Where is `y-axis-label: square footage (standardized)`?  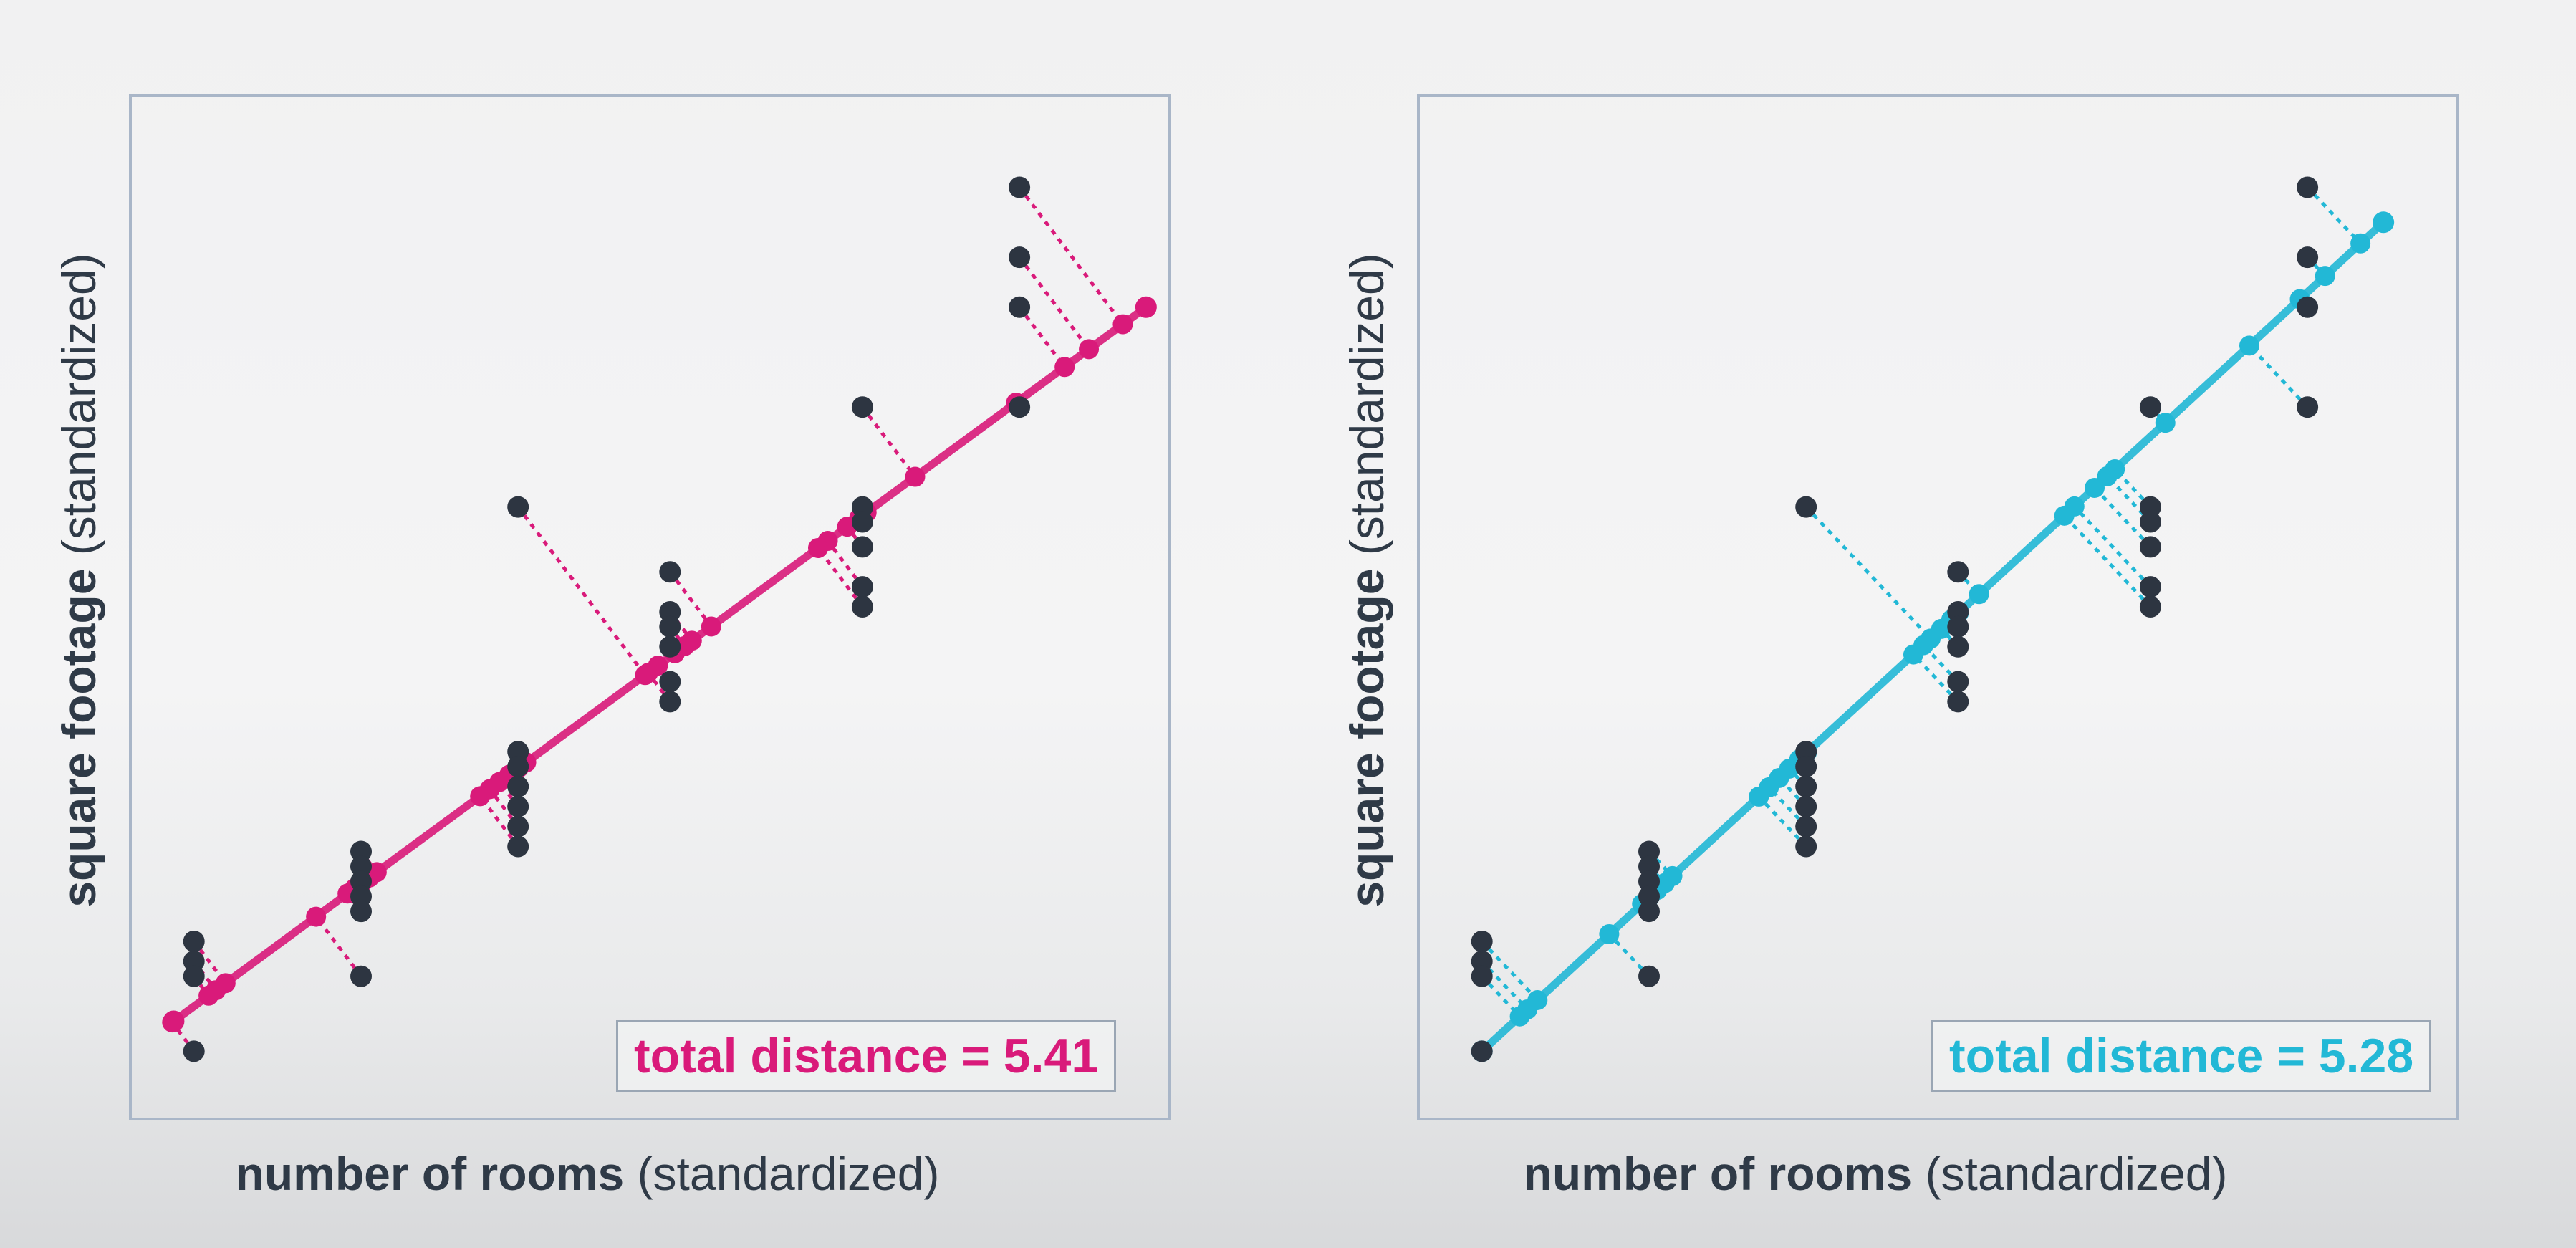
y-axis-label: square footage (standardized) is located at coordinates (79, 580).